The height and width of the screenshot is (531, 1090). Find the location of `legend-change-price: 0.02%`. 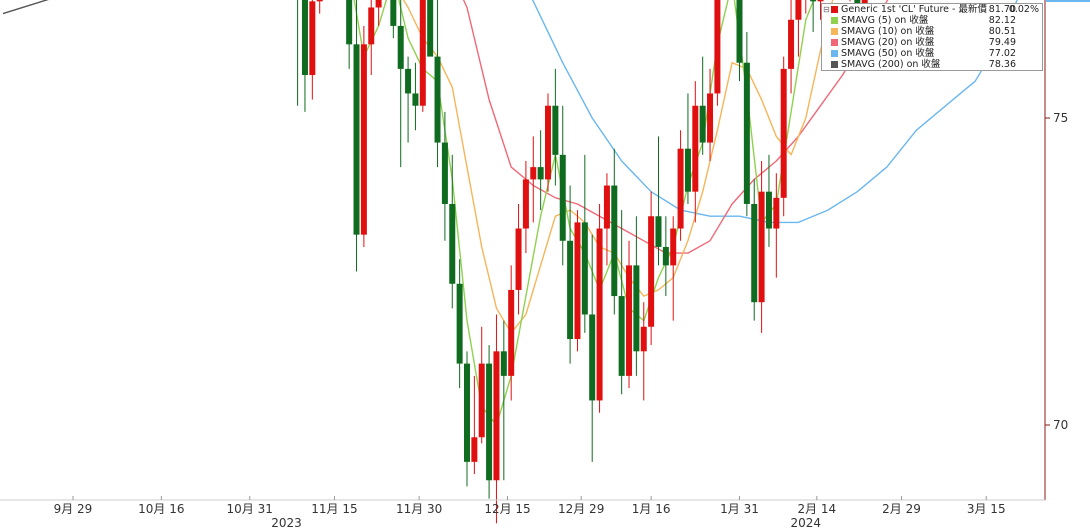

legend-change-price: 0.02% is located at coordinates (1023, 9).